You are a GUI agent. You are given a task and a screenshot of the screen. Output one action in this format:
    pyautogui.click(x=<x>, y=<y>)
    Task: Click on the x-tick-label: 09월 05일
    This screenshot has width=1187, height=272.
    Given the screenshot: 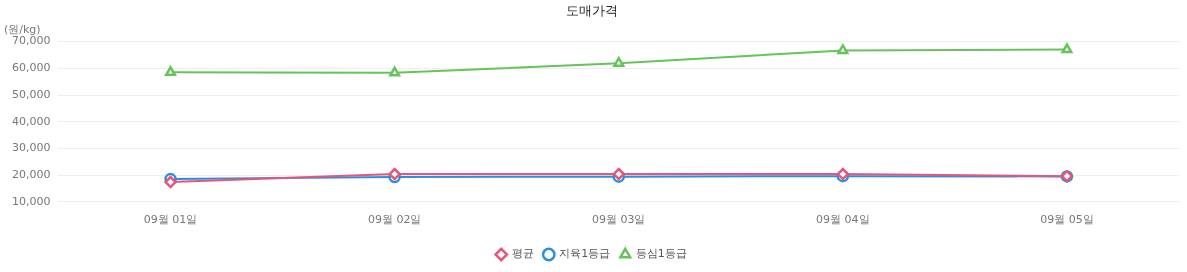 What is the action you would take?
    pyautogui.click(x=1067, y=220)
    